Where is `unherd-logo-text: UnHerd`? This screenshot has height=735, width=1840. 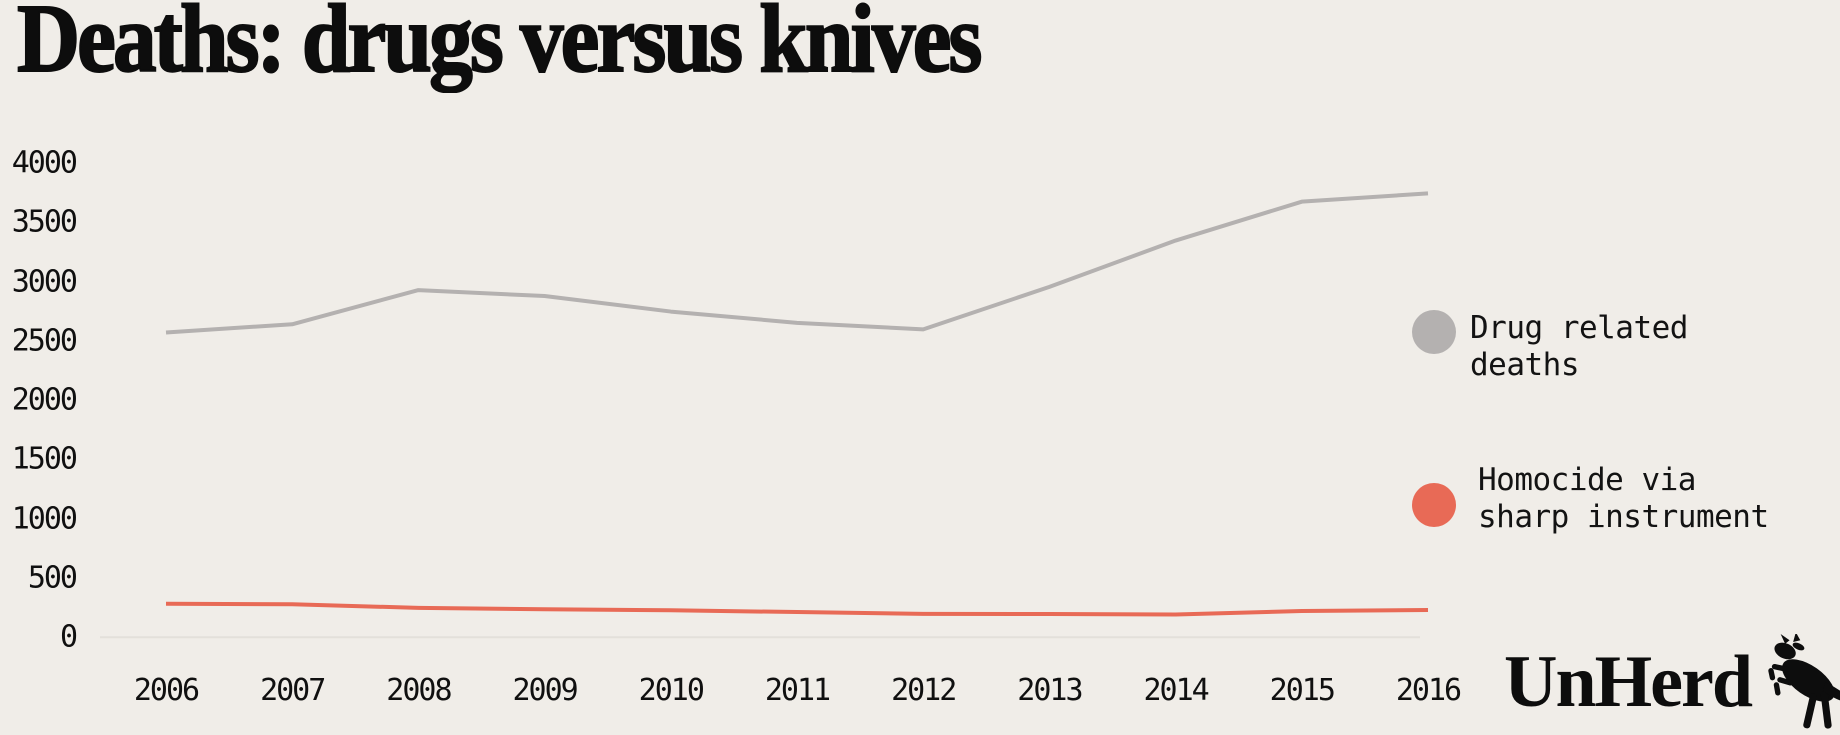 unherd-logo-text: UnHerd is located at coordinates (1628, 682).